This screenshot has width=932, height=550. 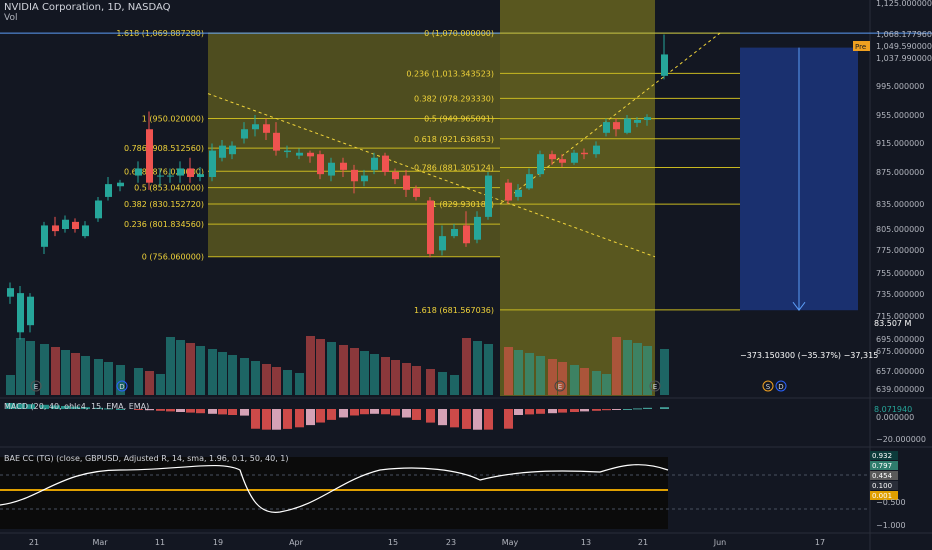 I want to click on fib-right-label: 0.786 (881.305124), so click(x=454, y=168).